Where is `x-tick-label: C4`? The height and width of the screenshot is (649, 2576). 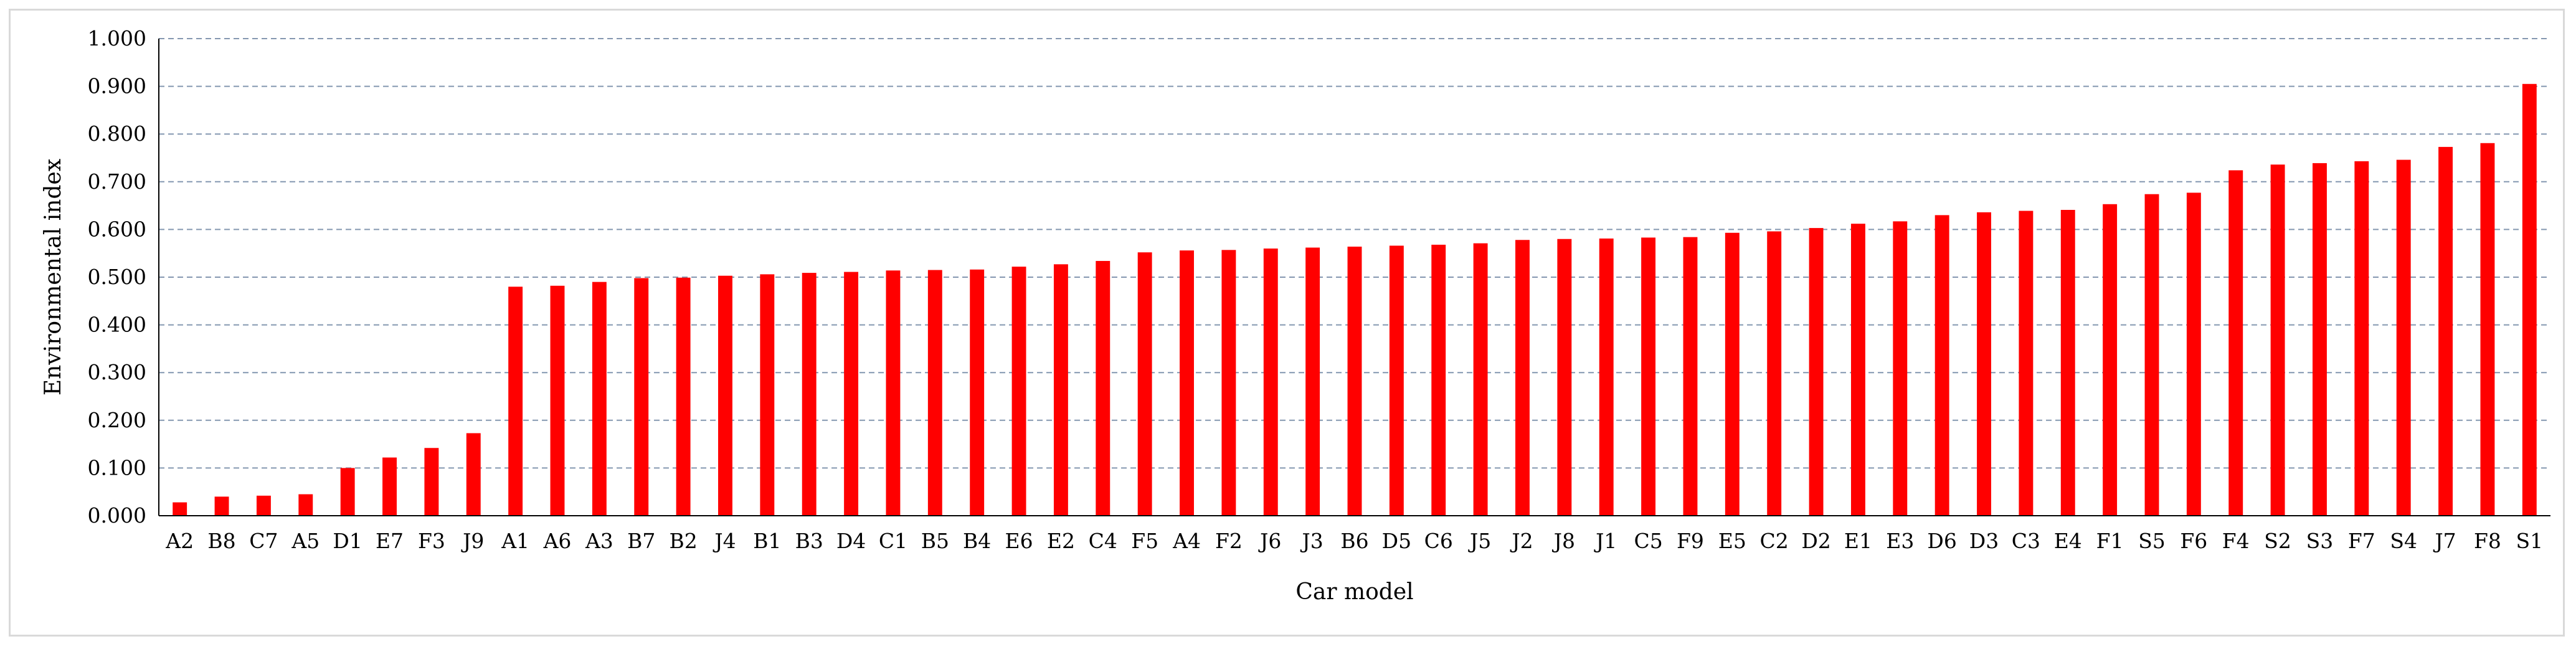 x-tick-label: C4 is located at coordinates (1103, 541).